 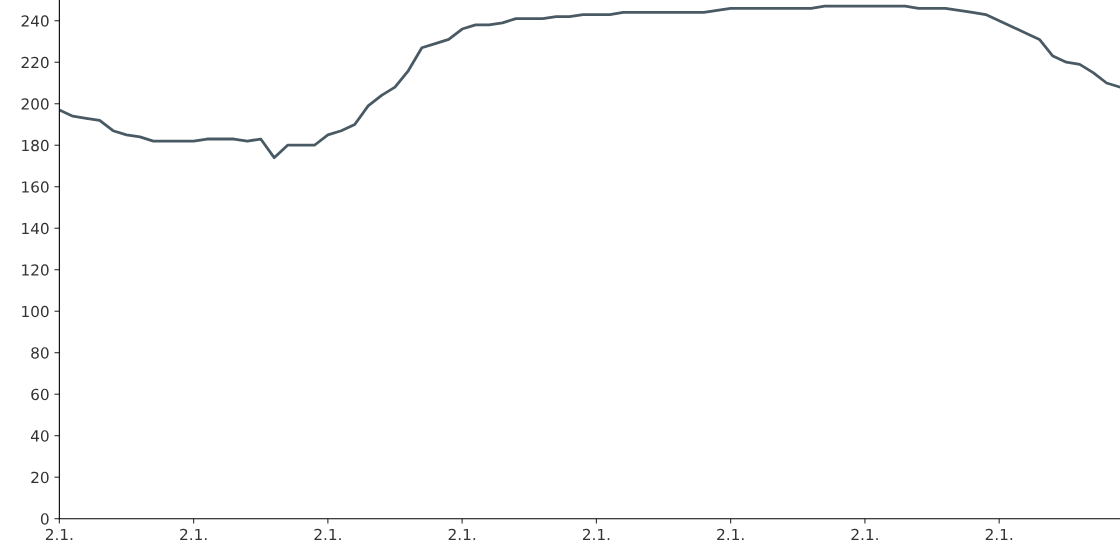 I want to click on y-tick-label: 40, so click(x=39, y=436).